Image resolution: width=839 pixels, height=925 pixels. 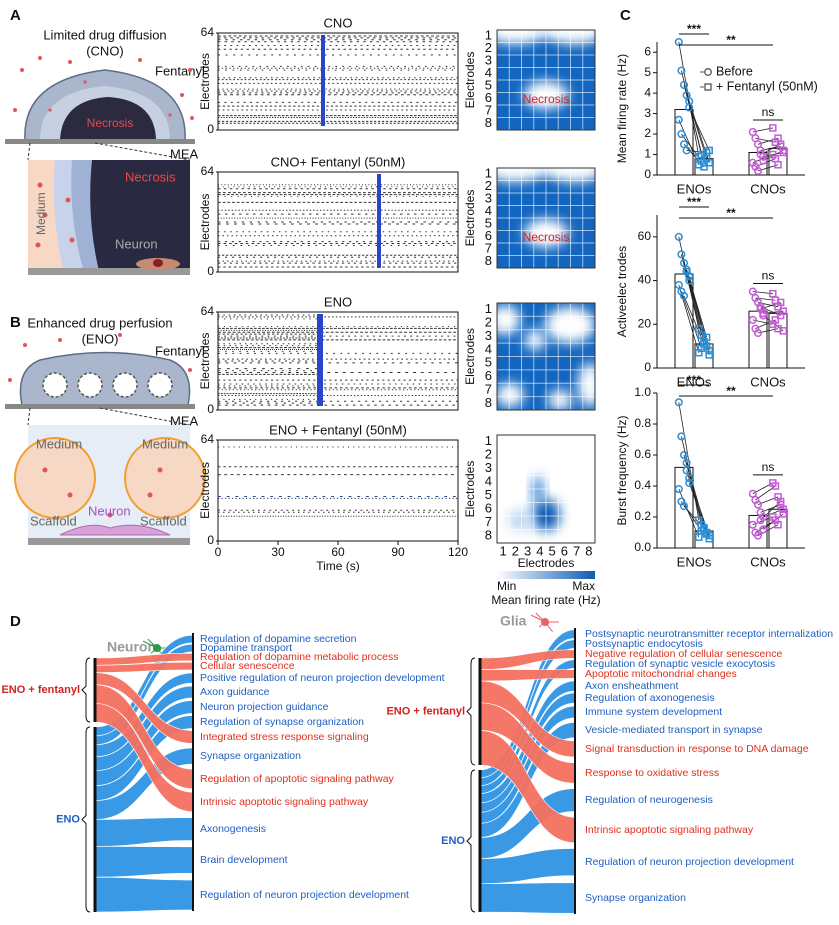 I want to click on y-tick-label: 3, so click(x=488, y=467).